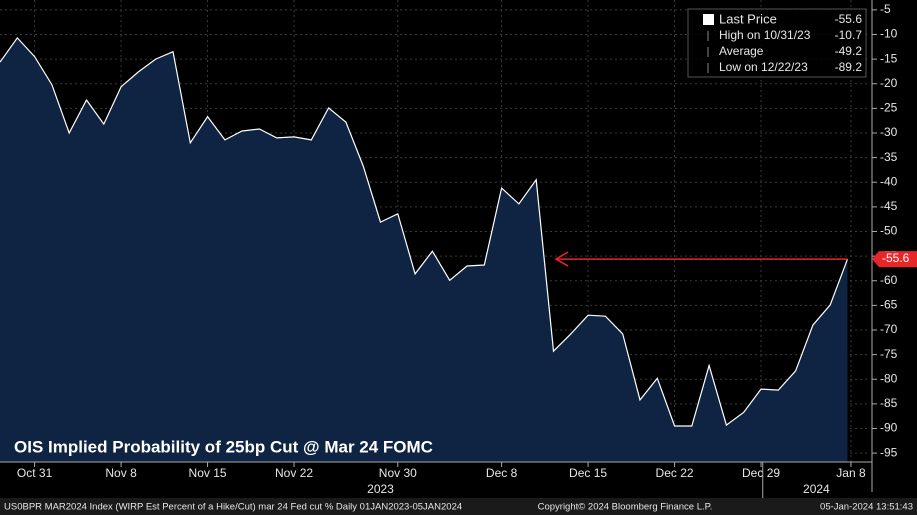 The image size is (917, 515). What do you see at coordinates (121, 473) in the screenshot?
I see `x-tick-label: Nov 8` at bounding box center [121, 473].